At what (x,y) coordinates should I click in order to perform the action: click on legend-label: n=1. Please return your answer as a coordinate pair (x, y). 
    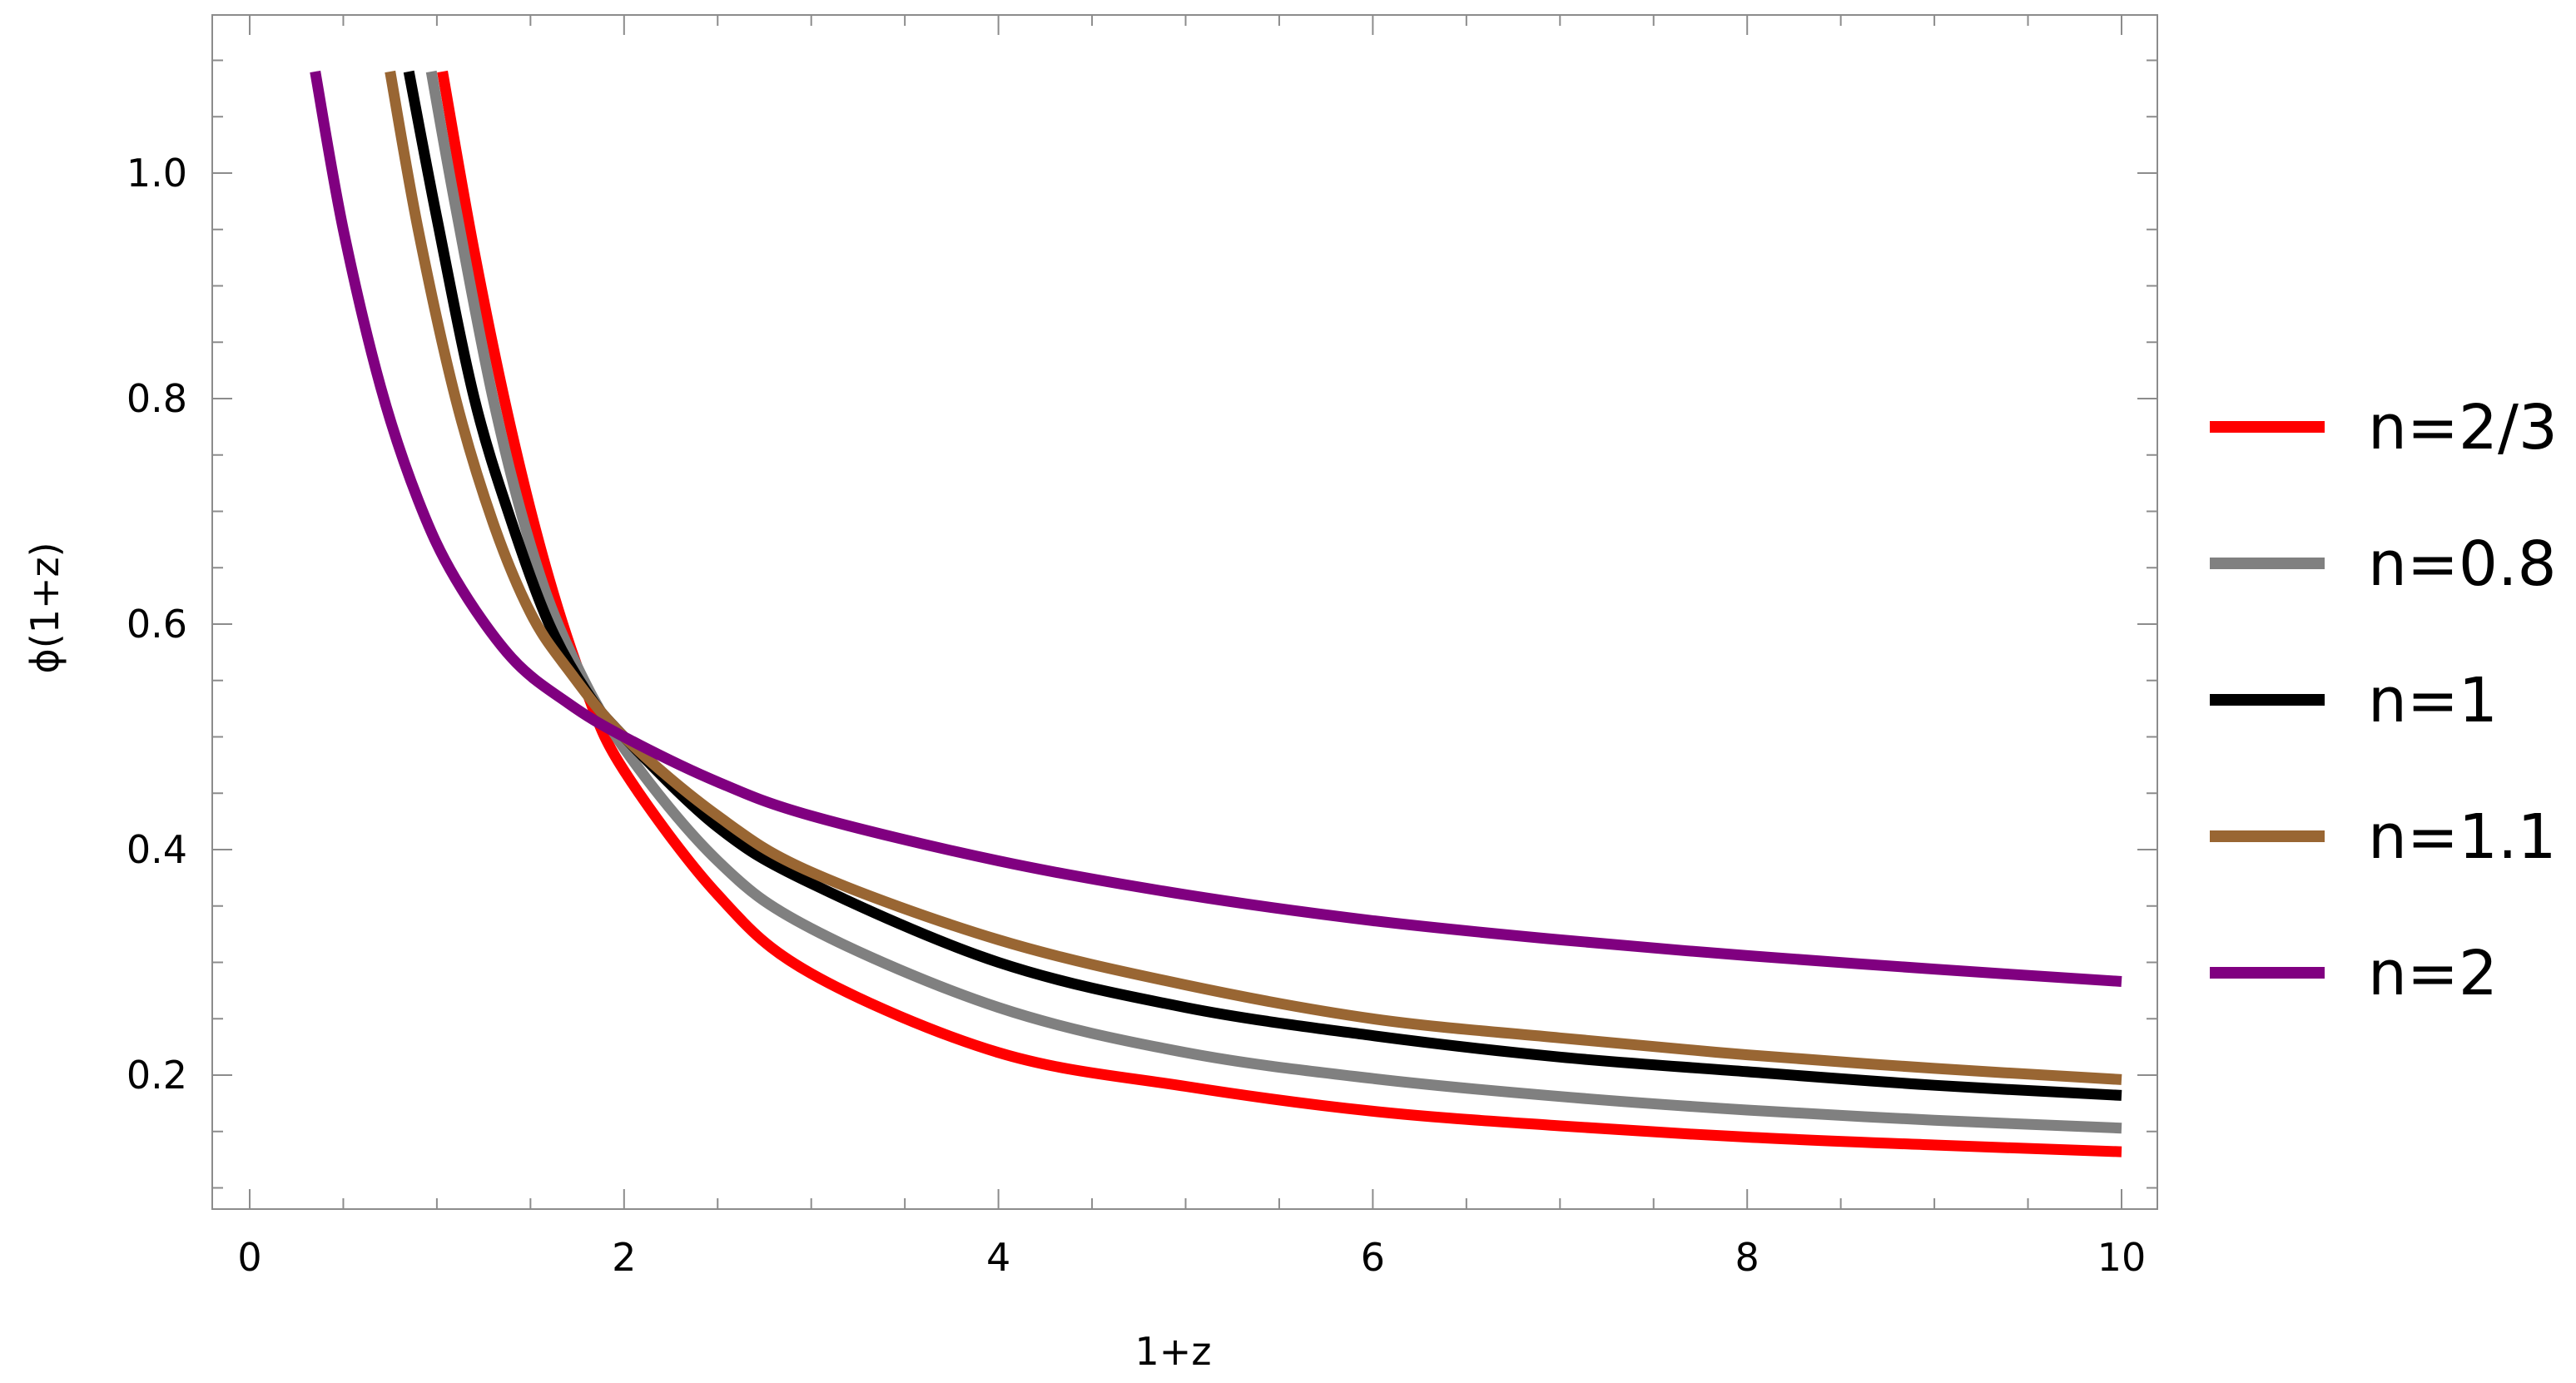
    Looking at the image, I should click on (2433, 700).